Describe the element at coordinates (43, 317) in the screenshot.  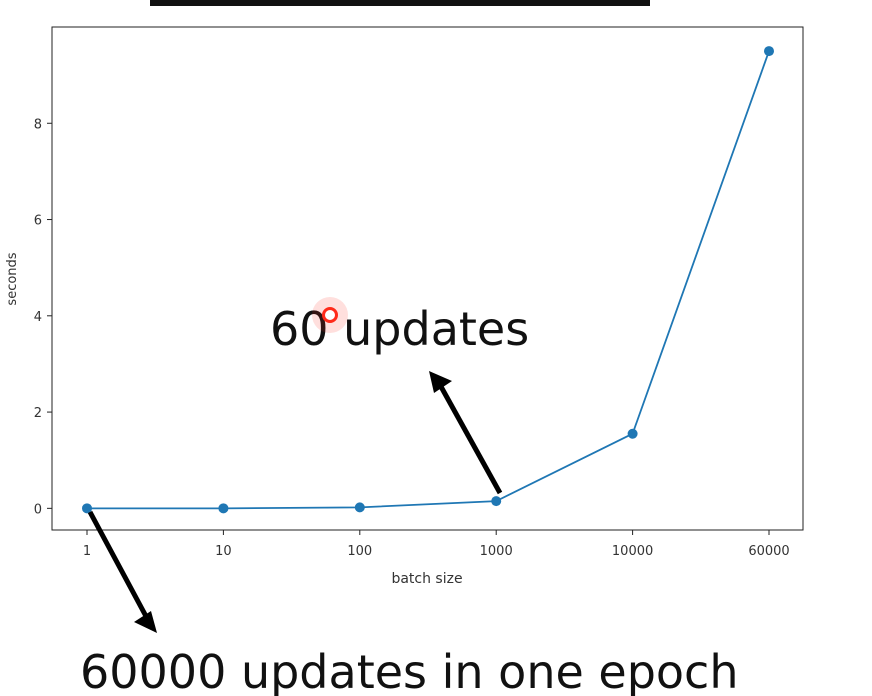
I see `y-axis: 0 2 4 6 8` at that location.